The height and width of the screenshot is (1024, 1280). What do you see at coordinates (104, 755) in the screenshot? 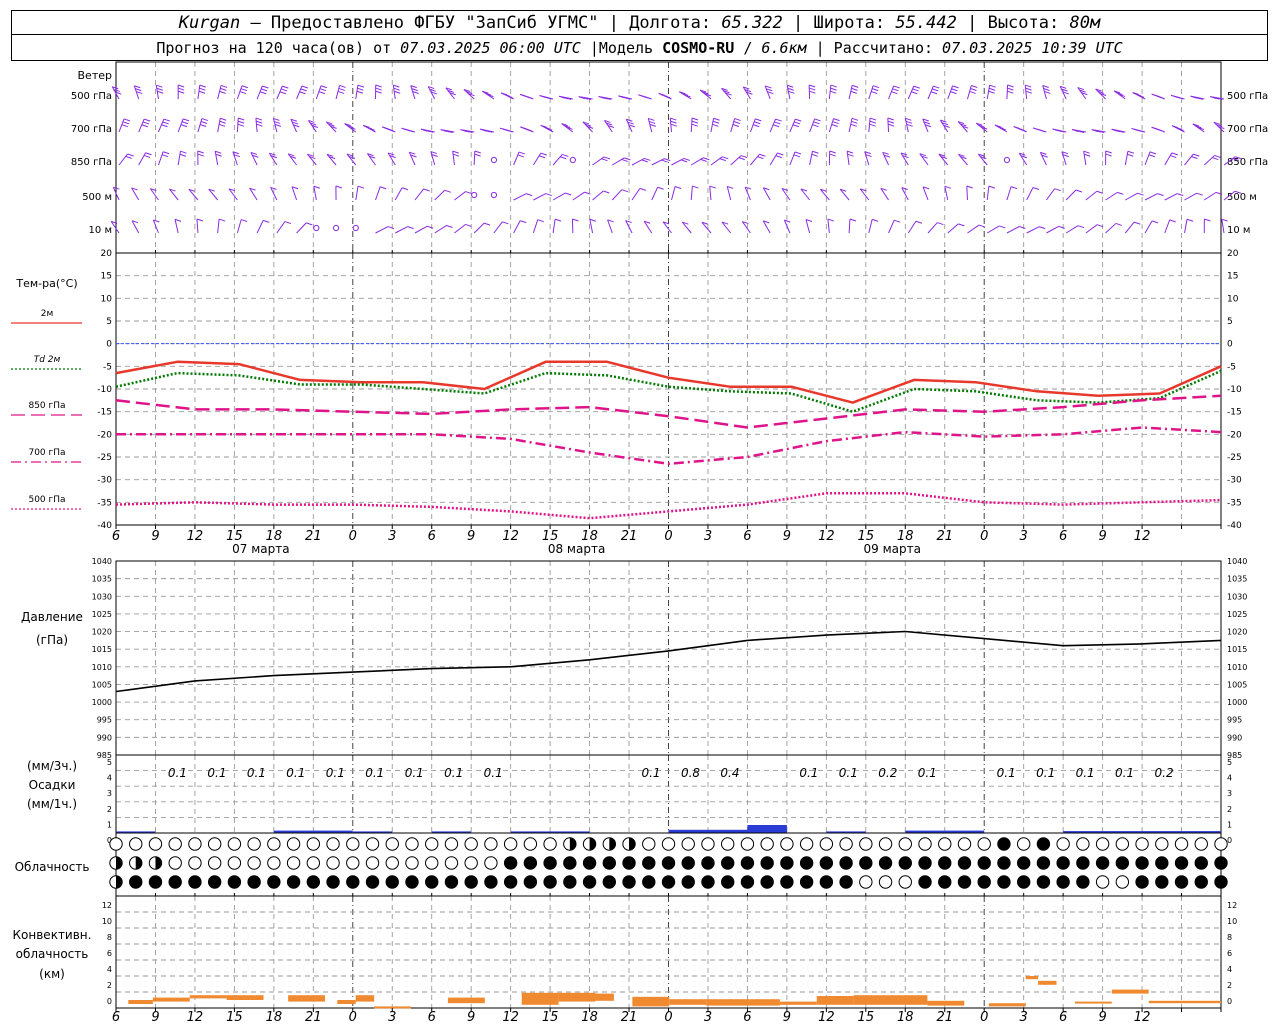
I see `pres-ytick-left: 985` at bounding box center [104, 755].